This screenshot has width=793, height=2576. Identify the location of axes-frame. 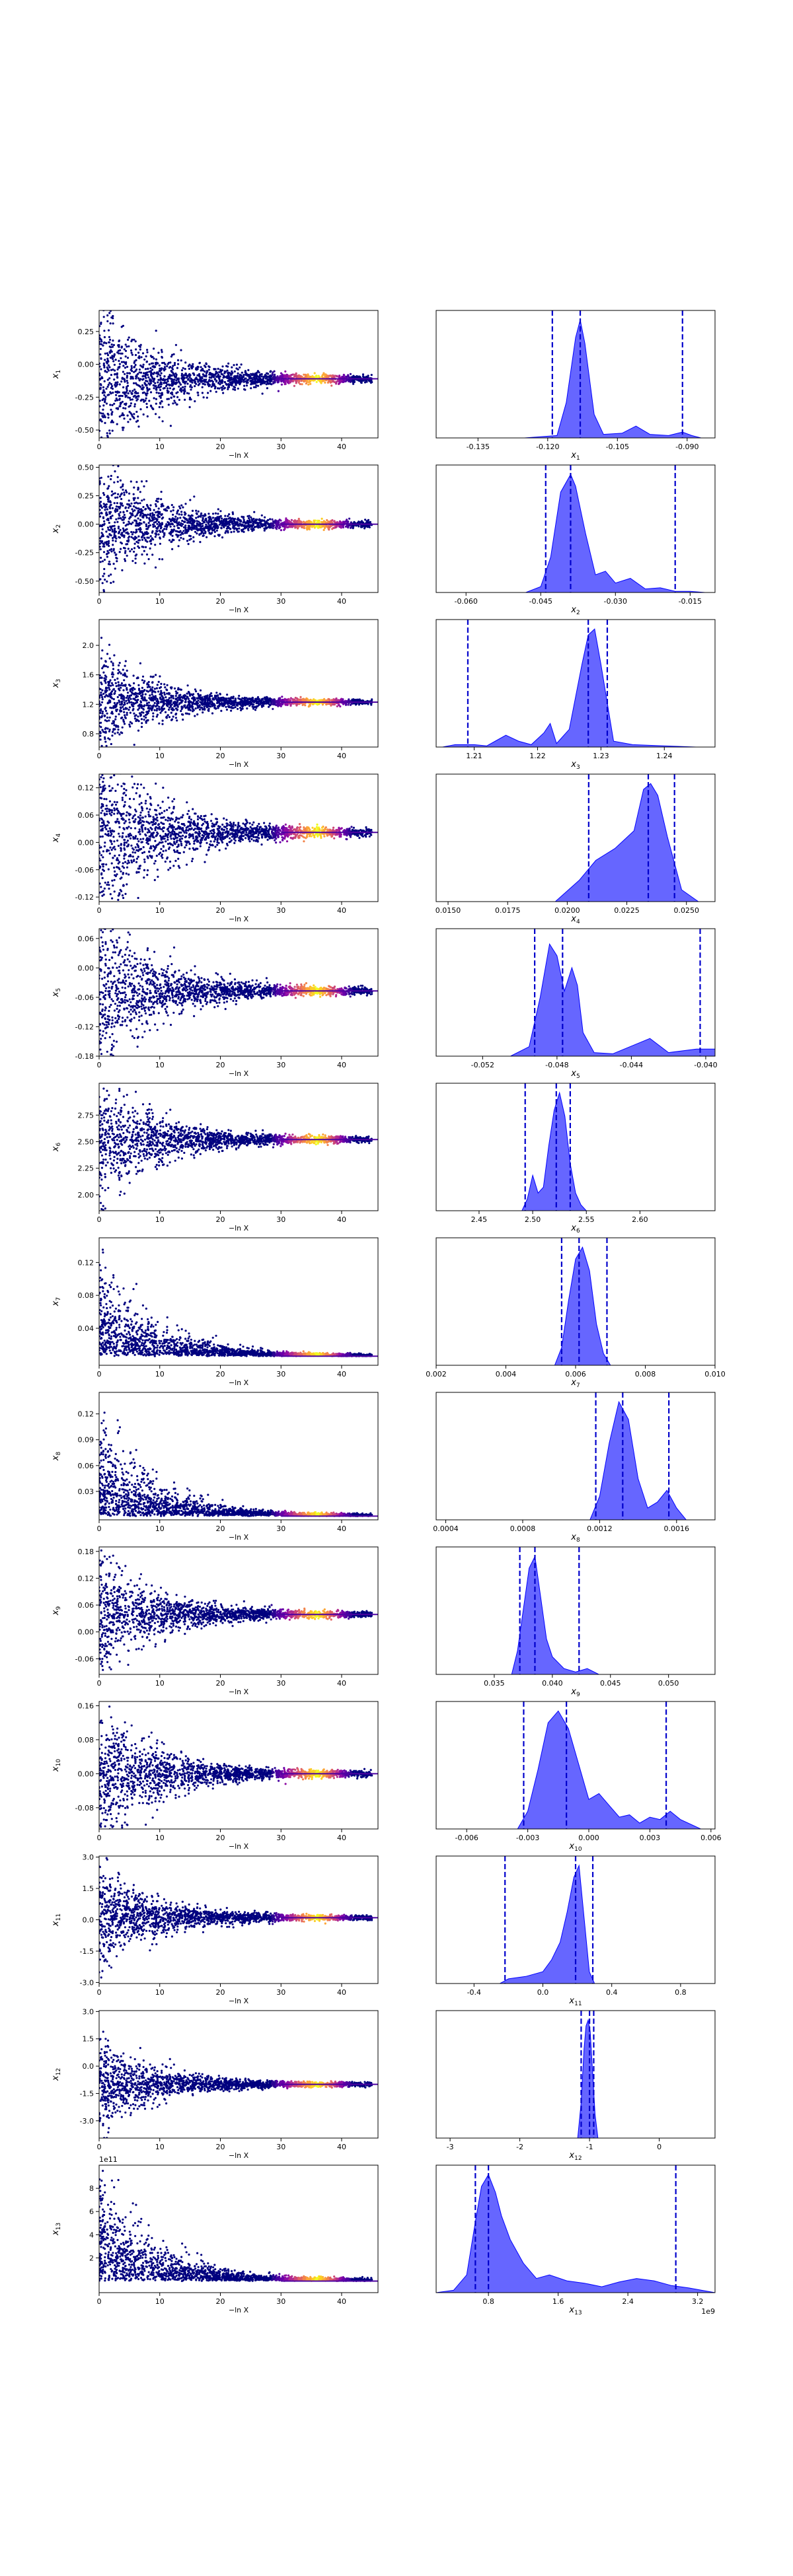
(238, 528).